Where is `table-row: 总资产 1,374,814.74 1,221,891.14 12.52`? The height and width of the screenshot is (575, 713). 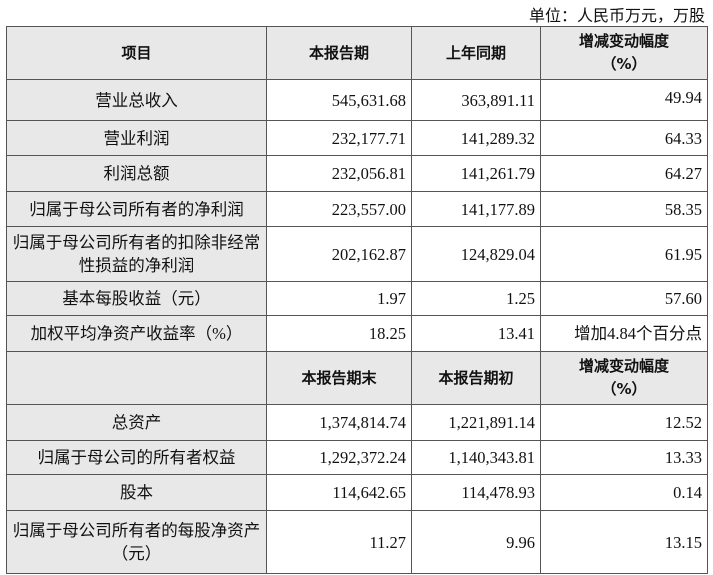 table-row: 总资产 1,374,814.74 1,221,891.14 12.52 is located at coordinates (357, 422).